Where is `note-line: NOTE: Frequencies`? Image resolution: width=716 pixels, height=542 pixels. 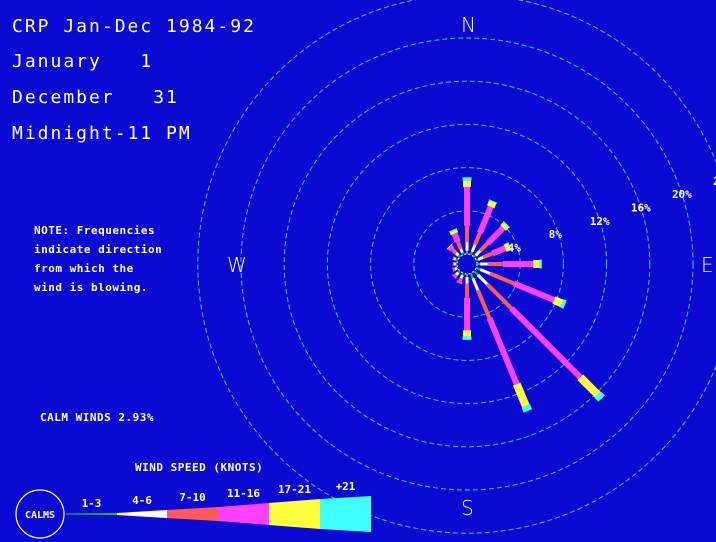 note-line: NOTE: Frequencies is located at coordinates (95, 230).